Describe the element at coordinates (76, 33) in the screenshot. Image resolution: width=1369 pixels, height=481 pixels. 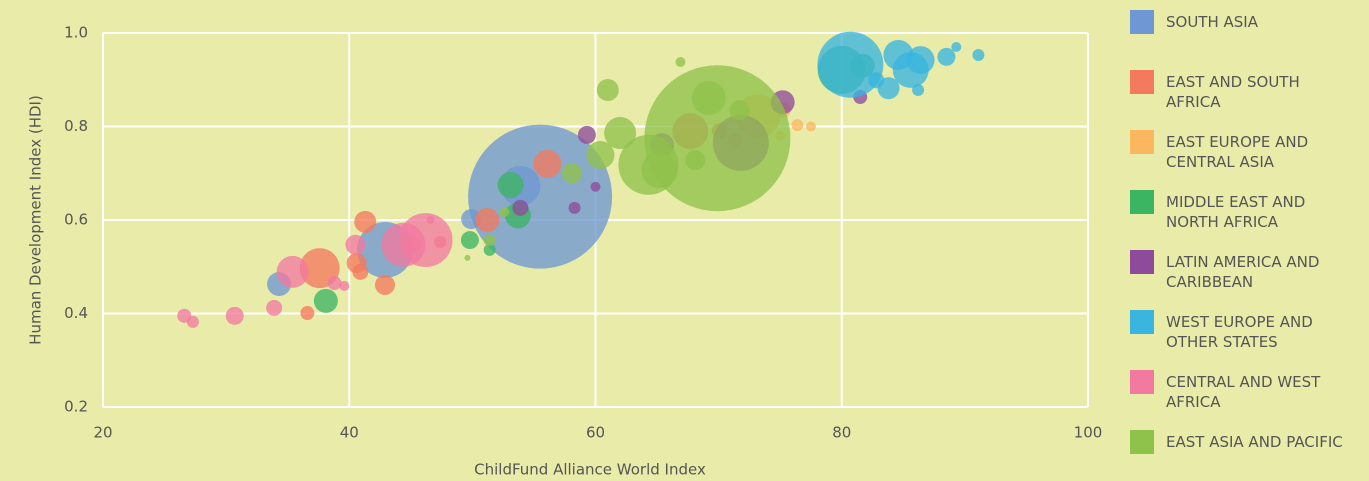
I see `y-tick-label: 1.0` at that location.